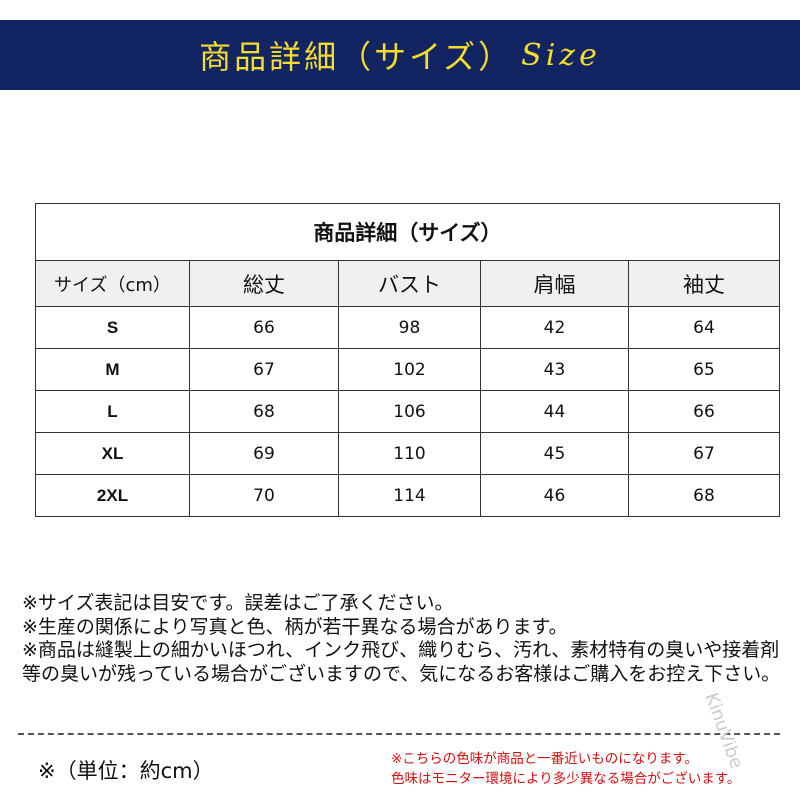 The image size is (800, 800). I want to click on banner-title: 商品詳細（サイズ）, so click(356, 57).